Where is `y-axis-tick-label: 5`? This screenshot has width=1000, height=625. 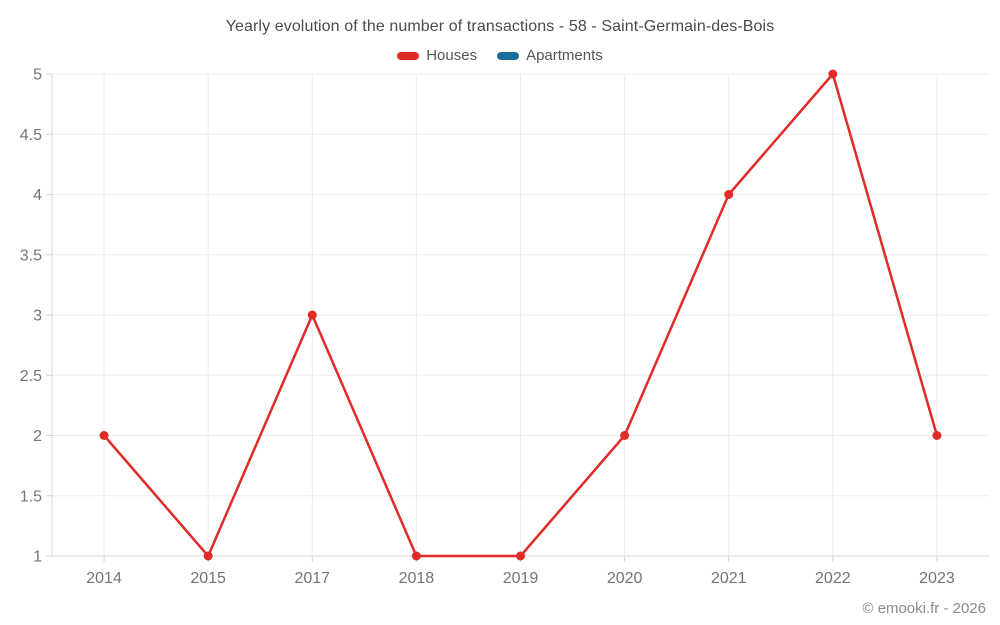
y-axis-tick-label: 5 is located at coordinates (37, 75).